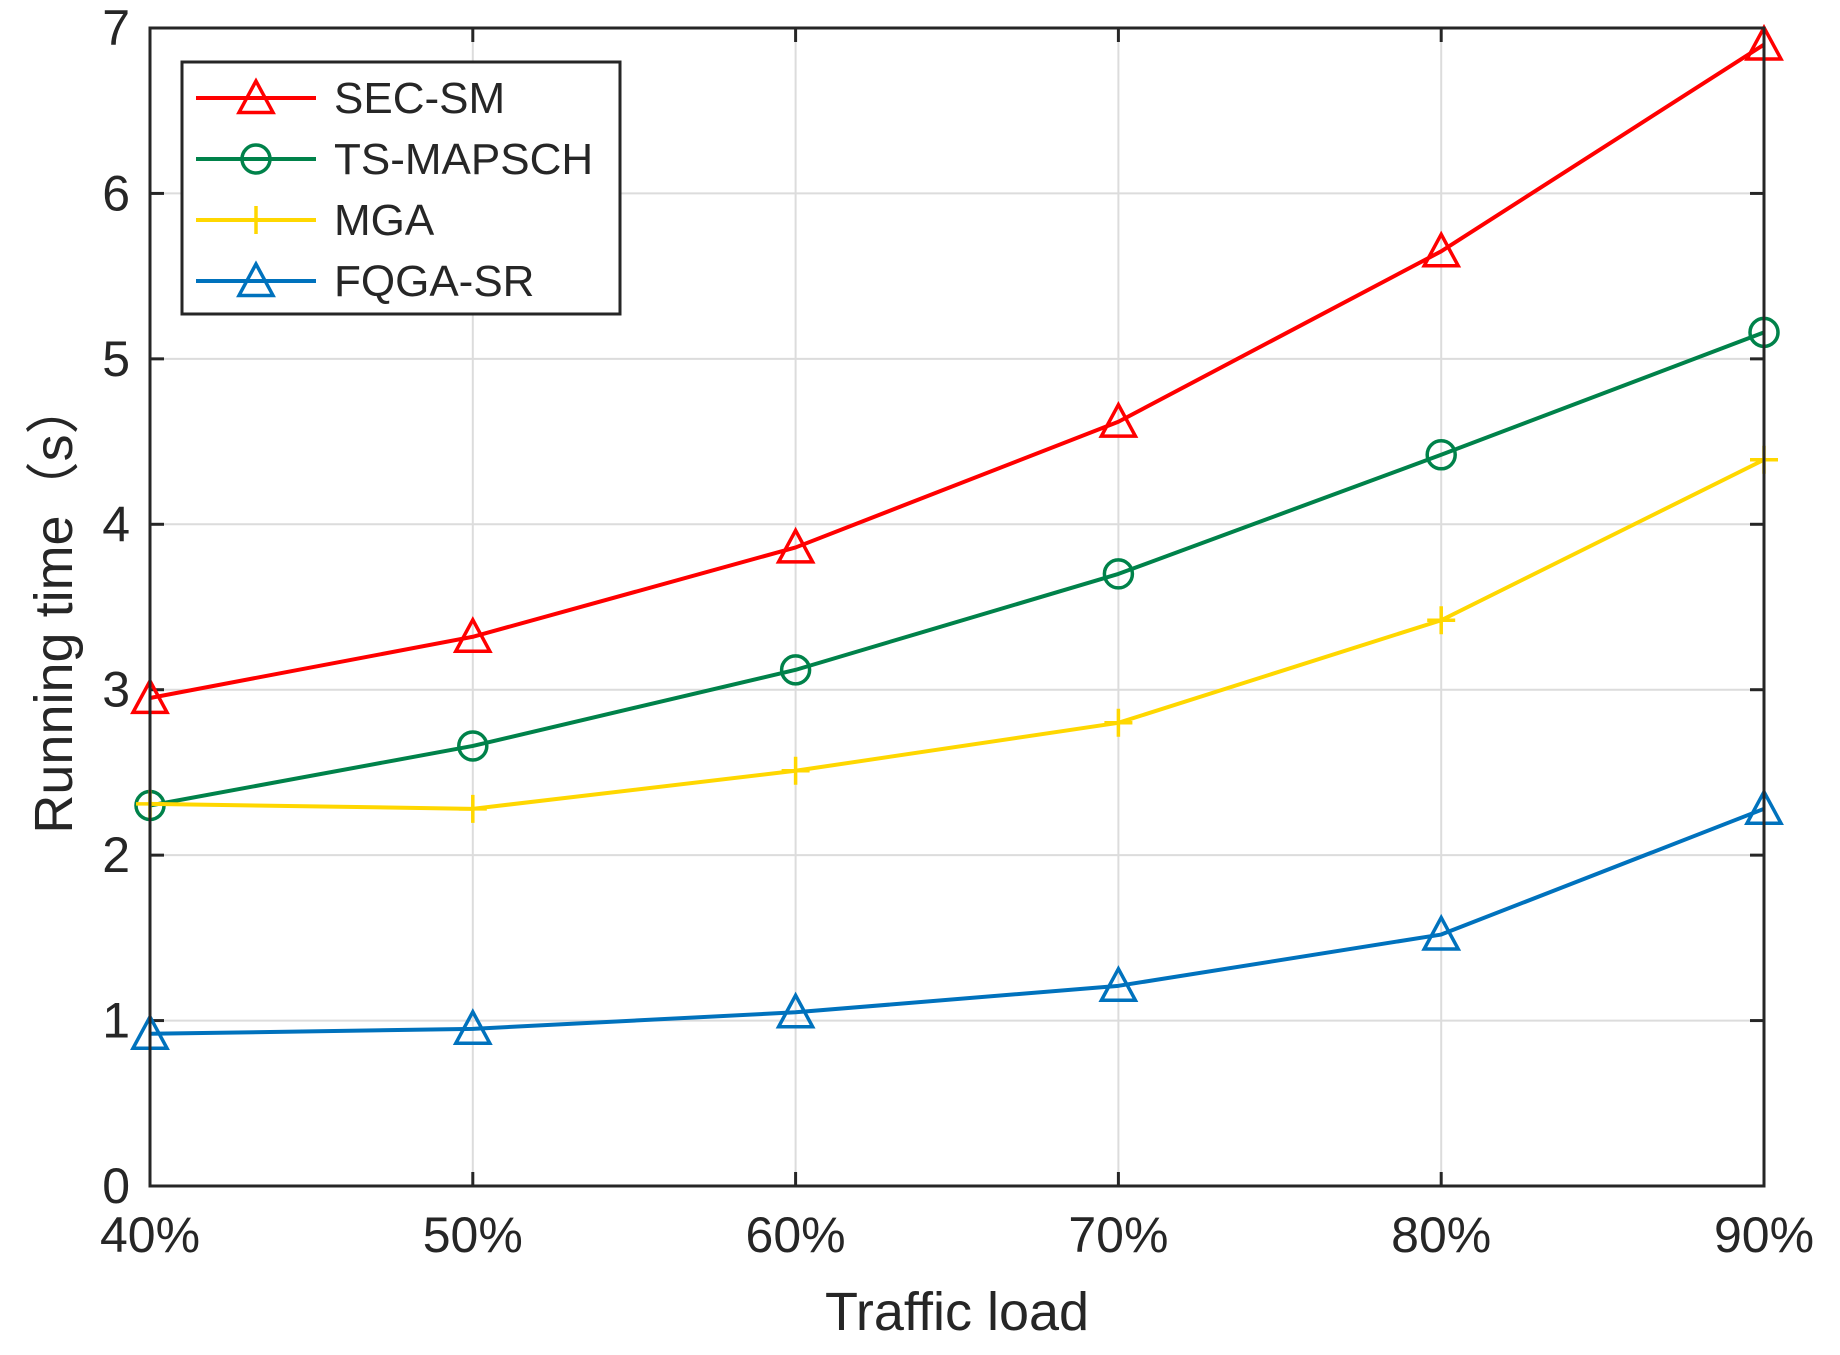  What do you see at coordinates (256, 159) in the screenshot?
I see `legend-marker-ts-mapsch` at bounding box center [256, 159].